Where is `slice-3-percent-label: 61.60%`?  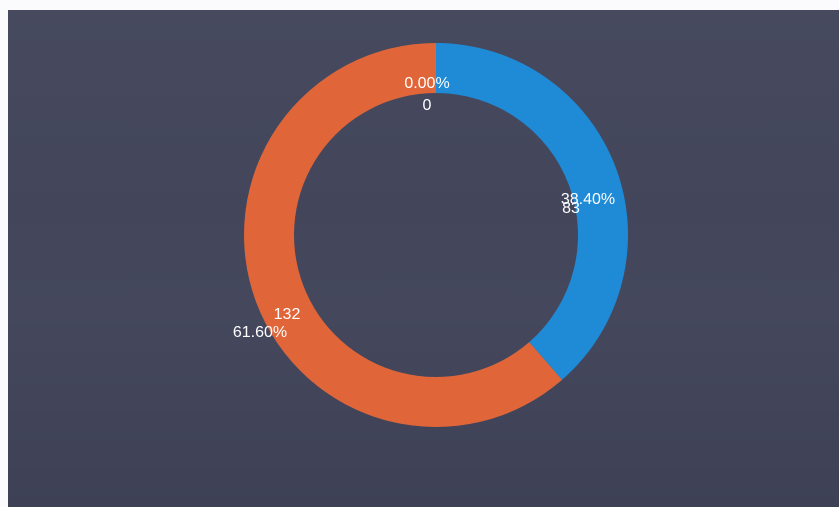 slice-3-percent-label: 61.60% is located at coordinates (260, 332).